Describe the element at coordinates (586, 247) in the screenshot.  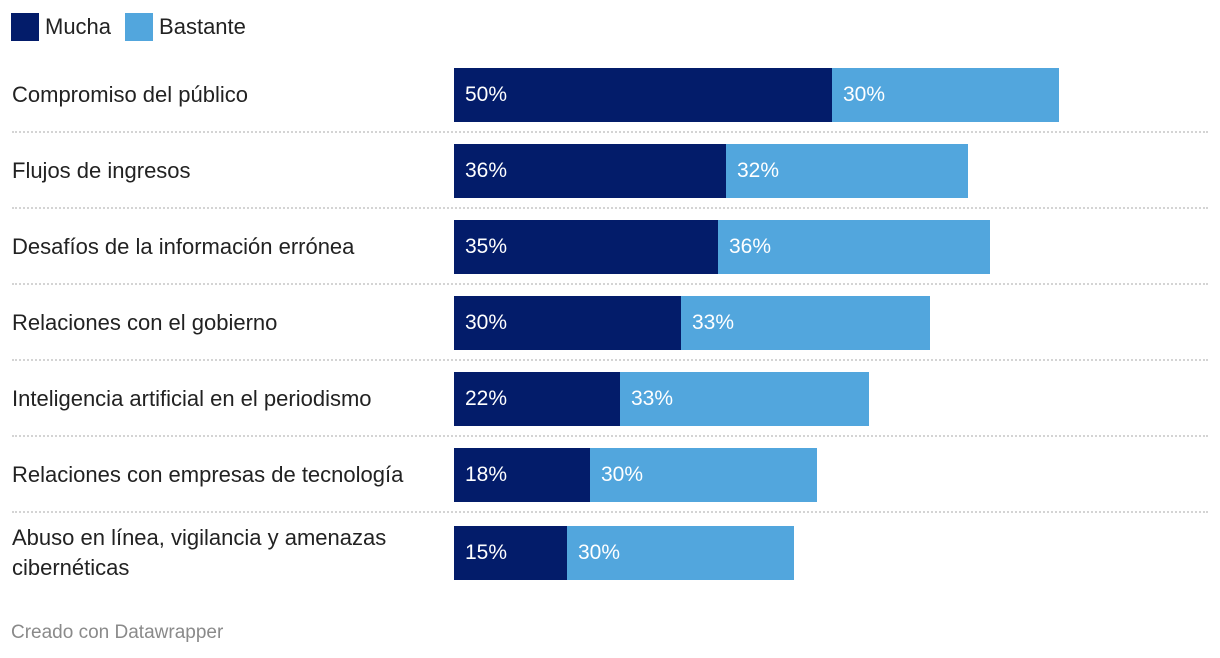
I see `bar-mucha: 35%` at that location.